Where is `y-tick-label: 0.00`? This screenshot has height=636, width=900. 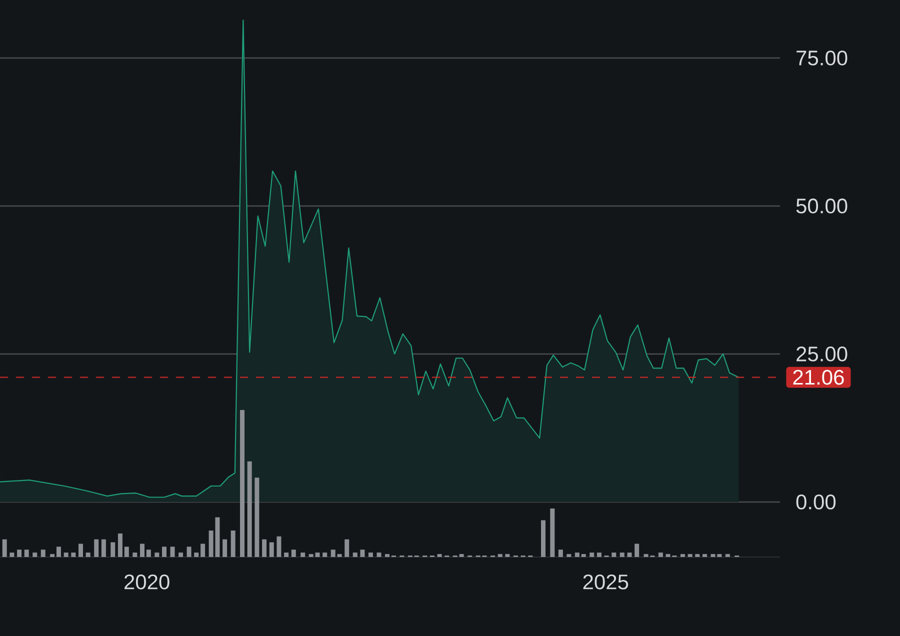
y-tick-label: 0.00 is located at coordinates (816, 502).